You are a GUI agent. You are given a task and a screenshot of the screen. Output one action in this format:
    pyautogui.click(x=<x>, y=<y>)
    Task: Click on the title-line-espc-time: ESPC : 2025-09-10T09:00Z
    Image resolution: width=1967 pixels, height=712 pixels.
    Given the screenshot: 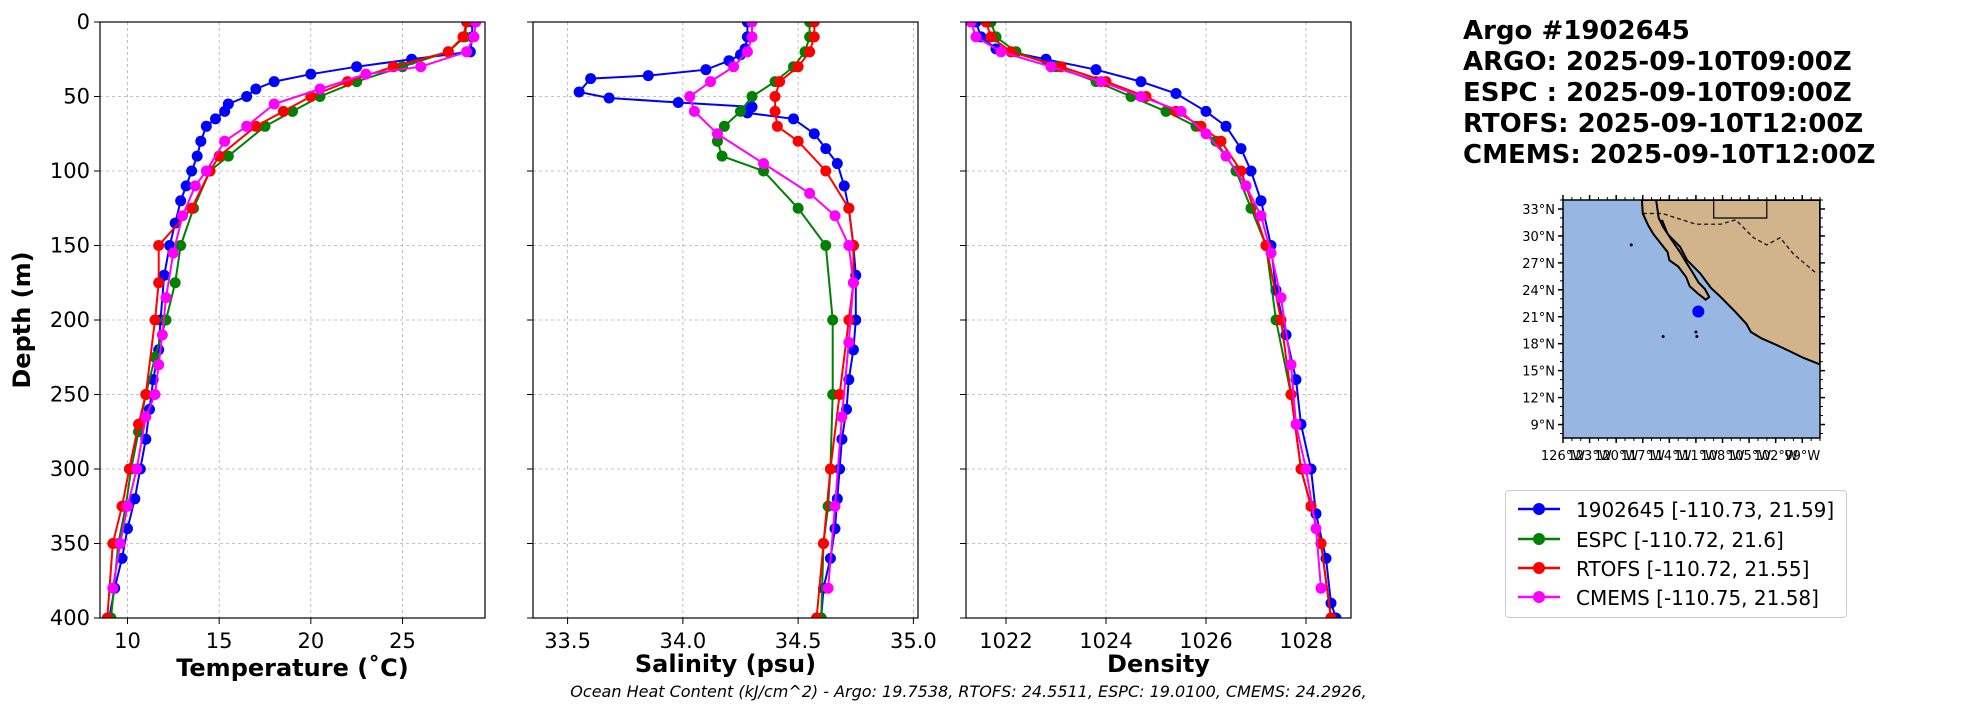 What is the action you would take?
    pyautogui.click(x=1657, y=93)
    